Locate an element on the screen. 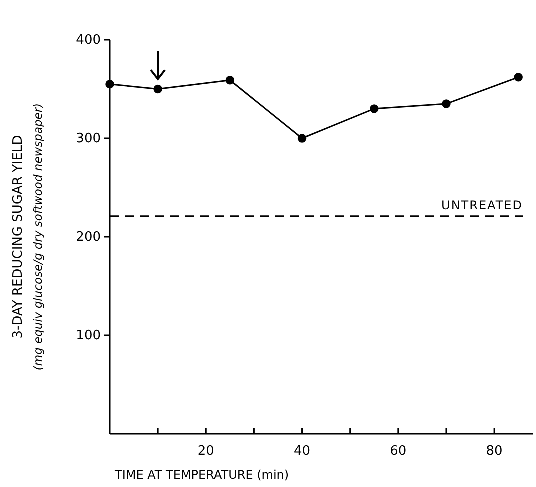 This screenshot has width=536, height=487. x-axis-title: TIME AT TEMPERATURE (min) is located at coordinates (202, 475).